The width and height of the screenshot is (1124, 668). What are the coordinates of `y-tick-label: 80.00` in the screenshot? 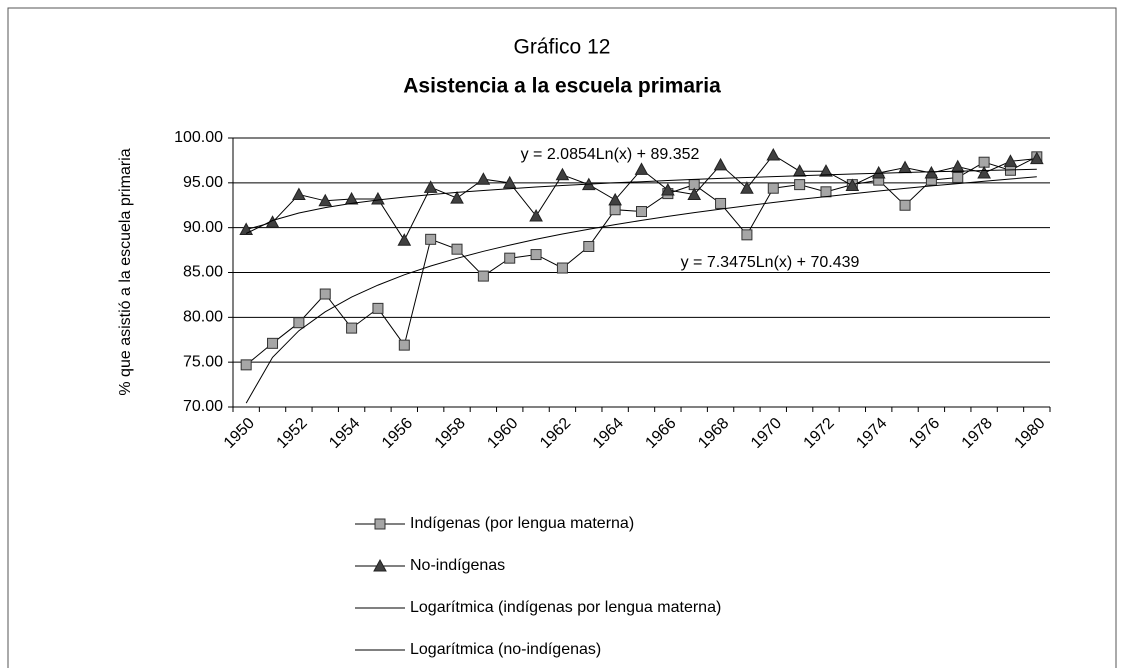 It's located at (203, 317).